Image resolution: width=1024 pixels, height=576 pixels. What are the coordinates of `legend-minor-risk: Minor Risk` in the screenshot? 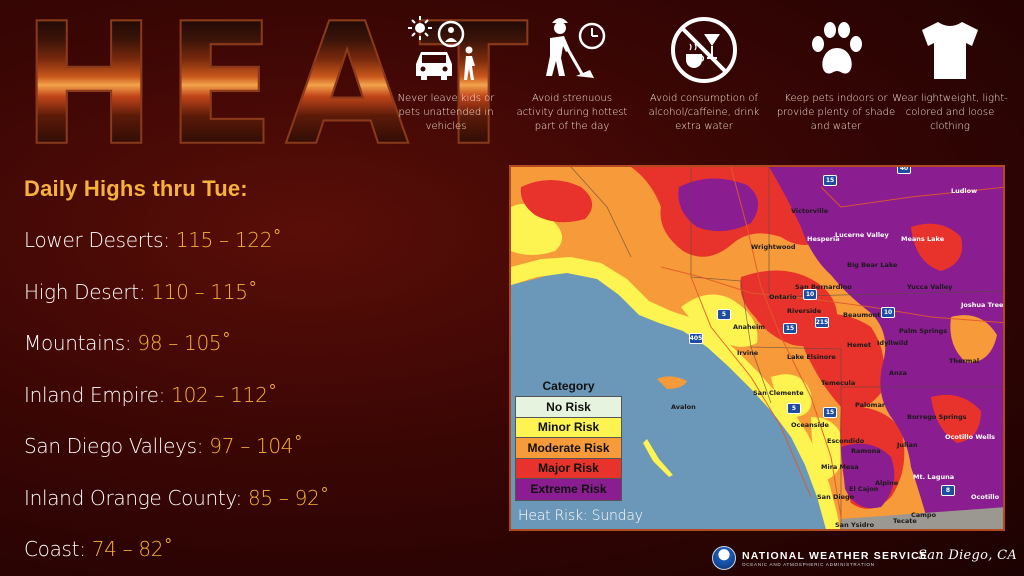 It's located at (568, 427).